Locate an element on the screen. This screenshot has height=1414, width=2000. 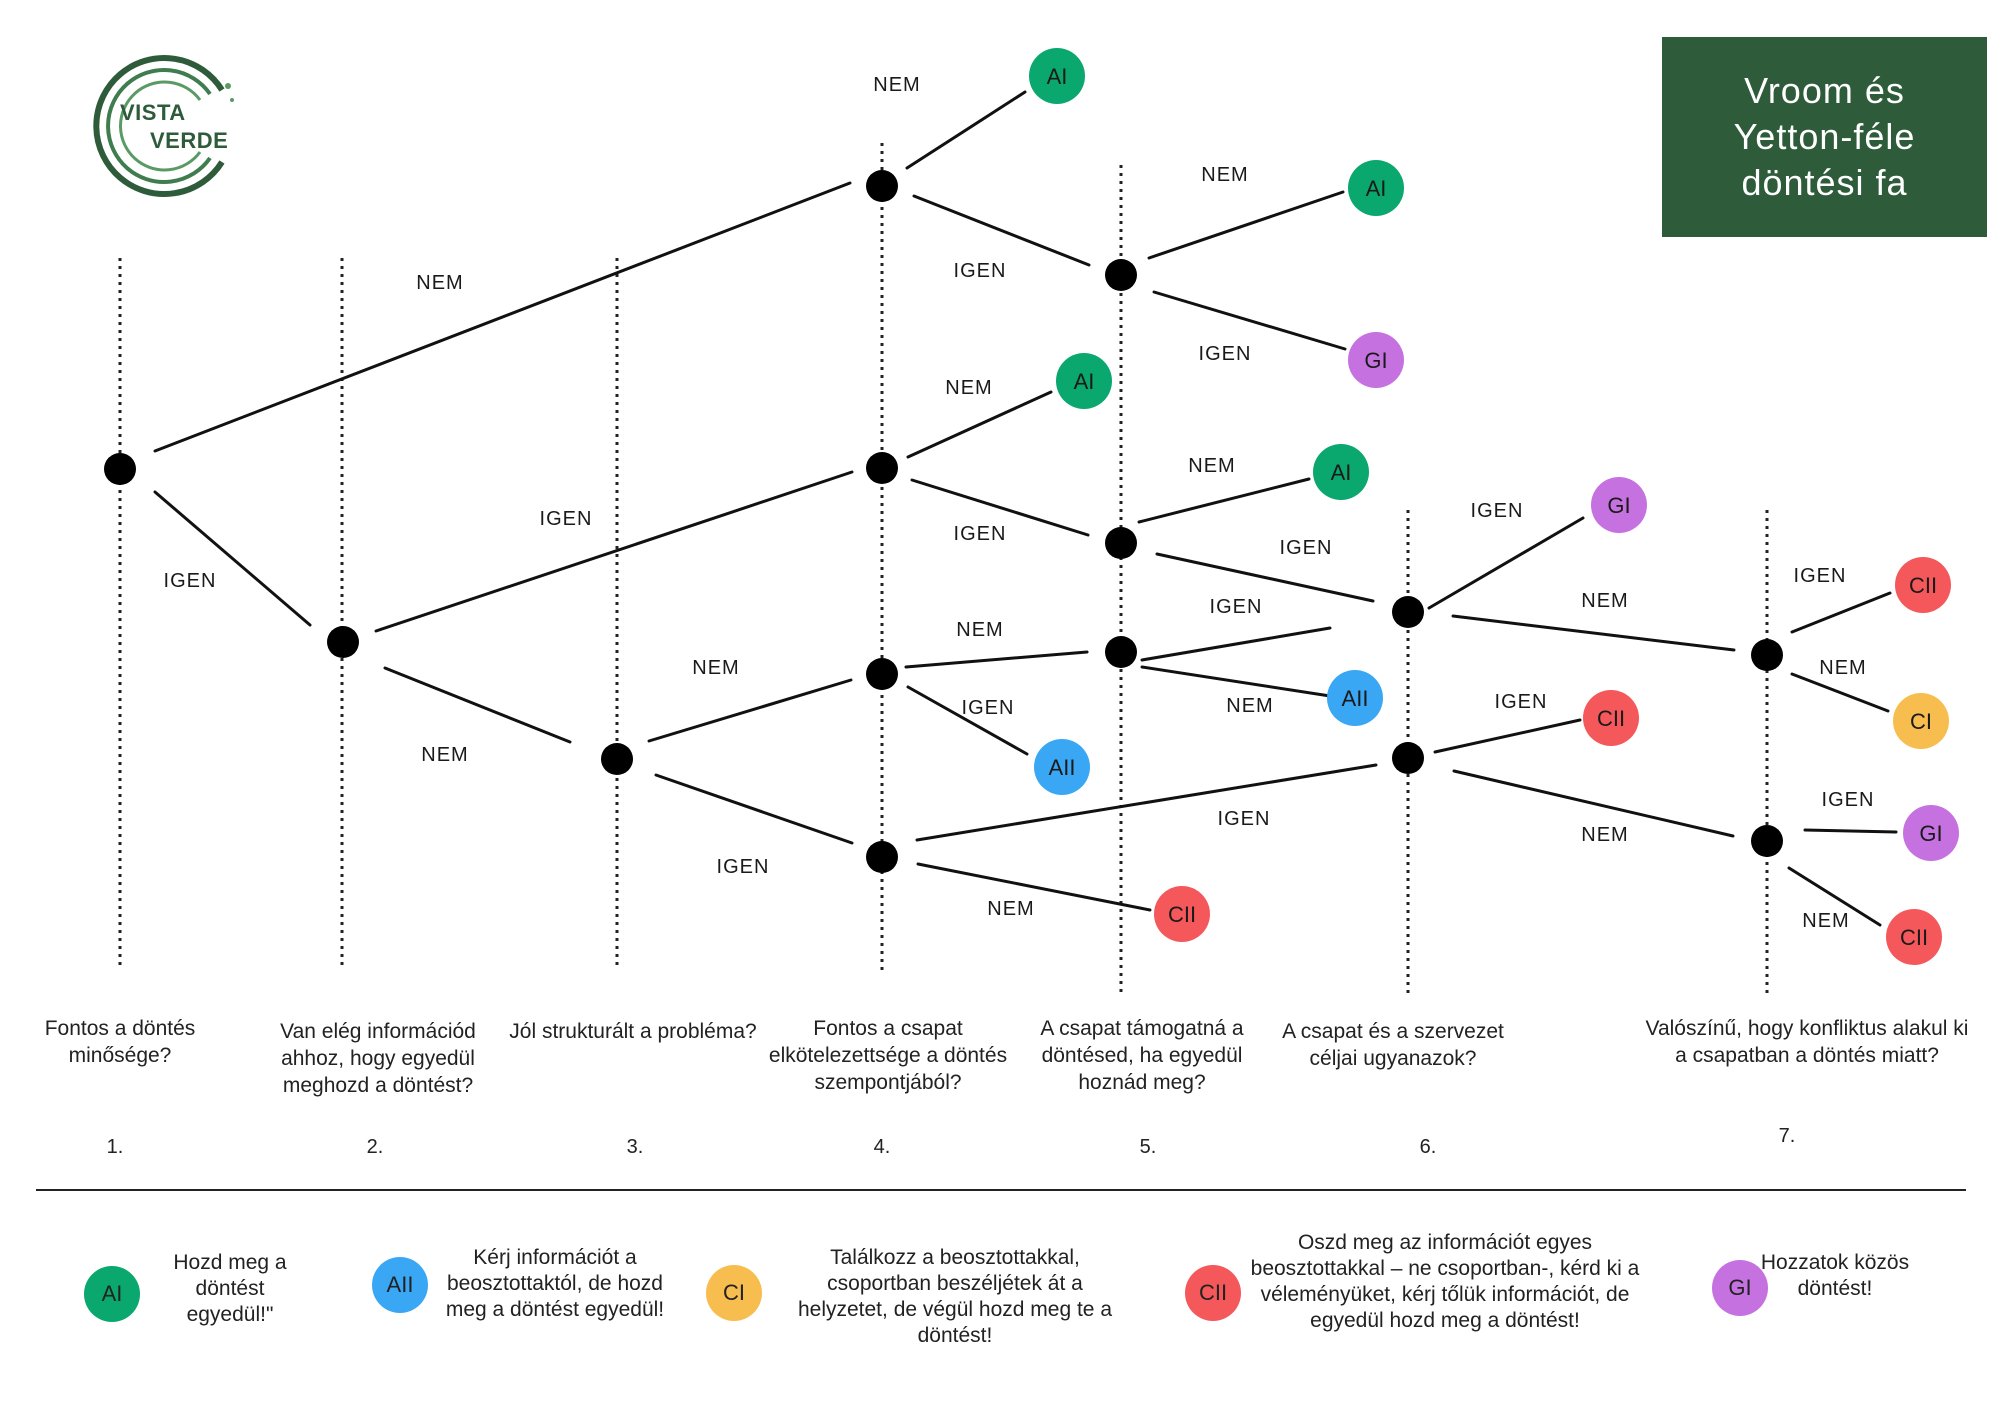
step-number-4: 4. is located at coordinates (882, 1147).